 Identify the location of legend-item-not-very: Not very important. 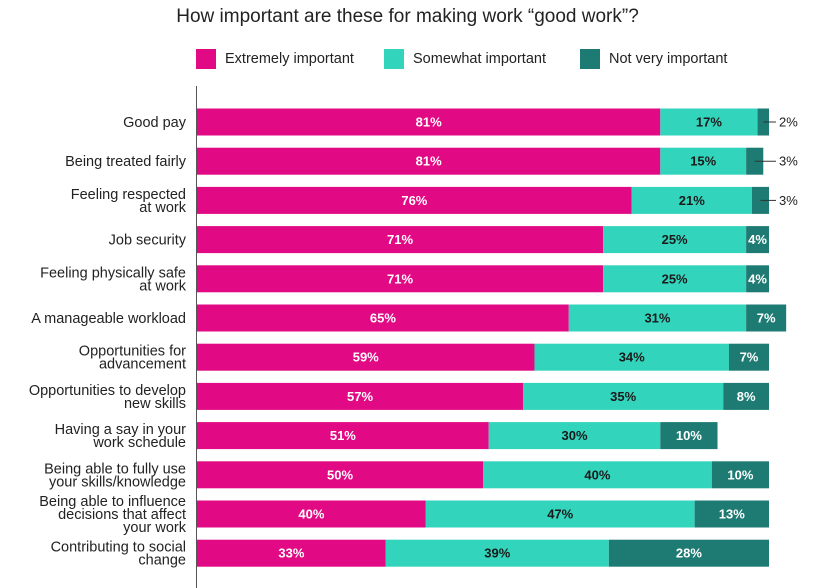
(653, 59).